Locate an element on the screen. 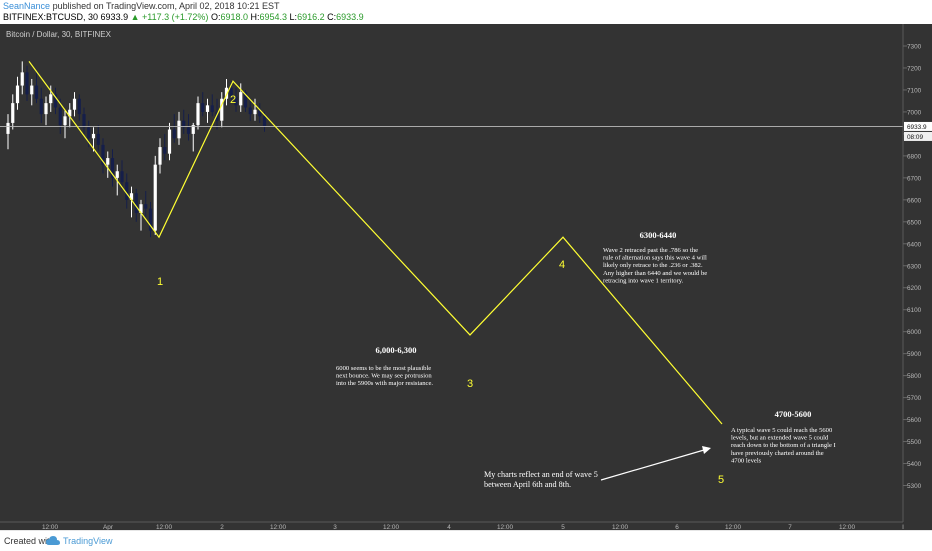  annotation-line: Wave 2 retraced past the .786 so the is located at coordinates (650, 250).